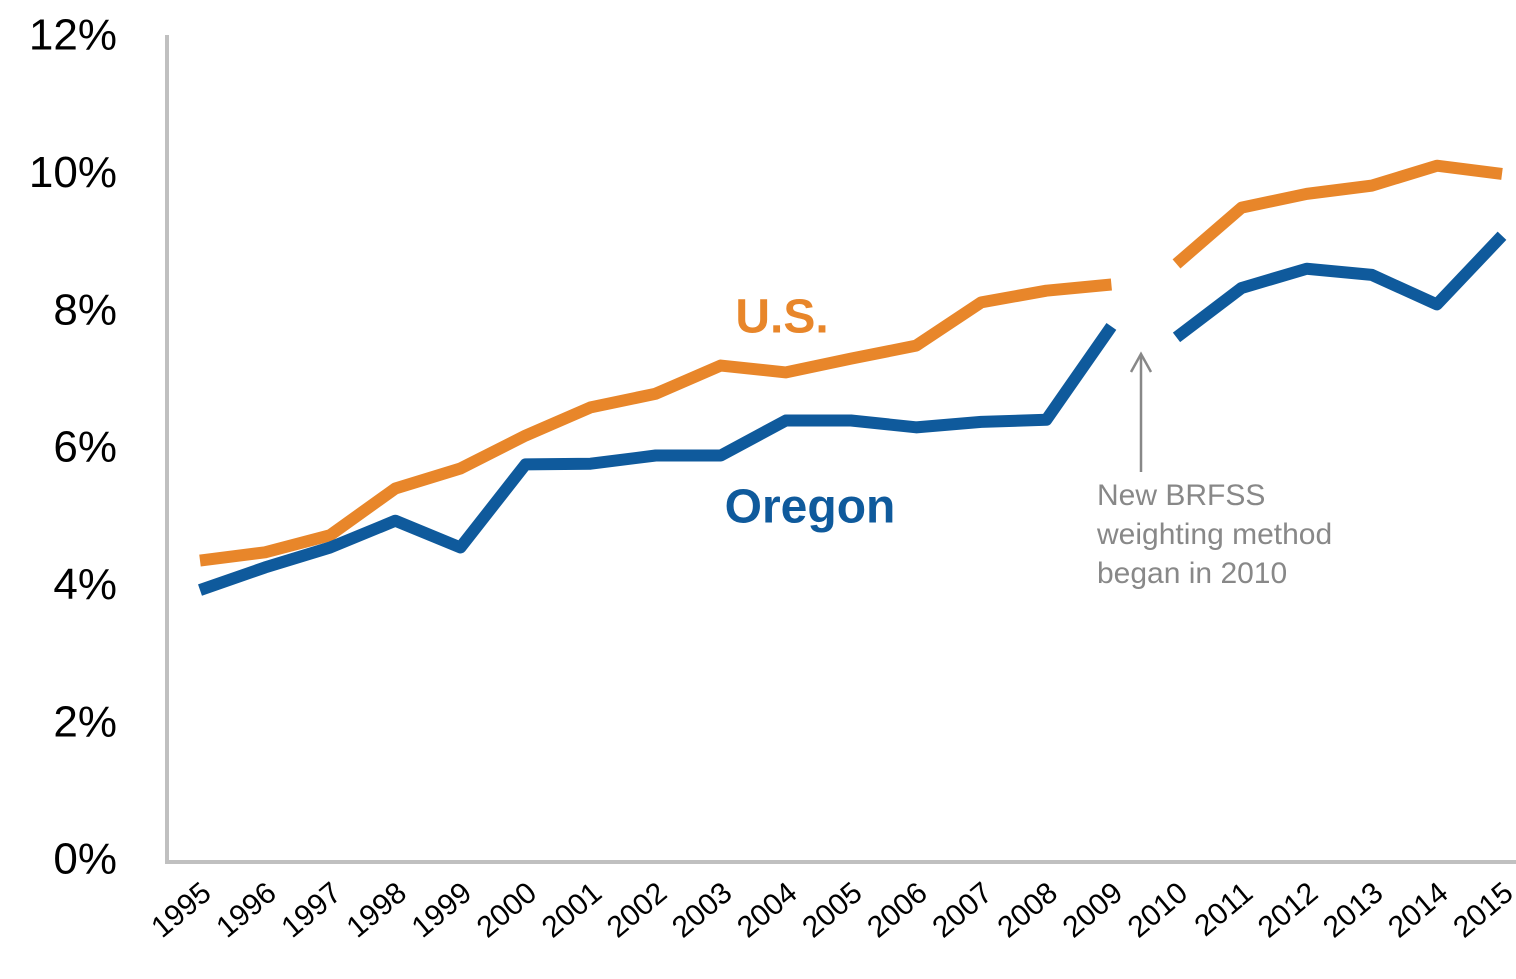 The image size is (1516, 979). What do you see at coordinates (85, 447) in the screenshot?
I see `y-tick-label: 6%` at bounding box center [85, 447].